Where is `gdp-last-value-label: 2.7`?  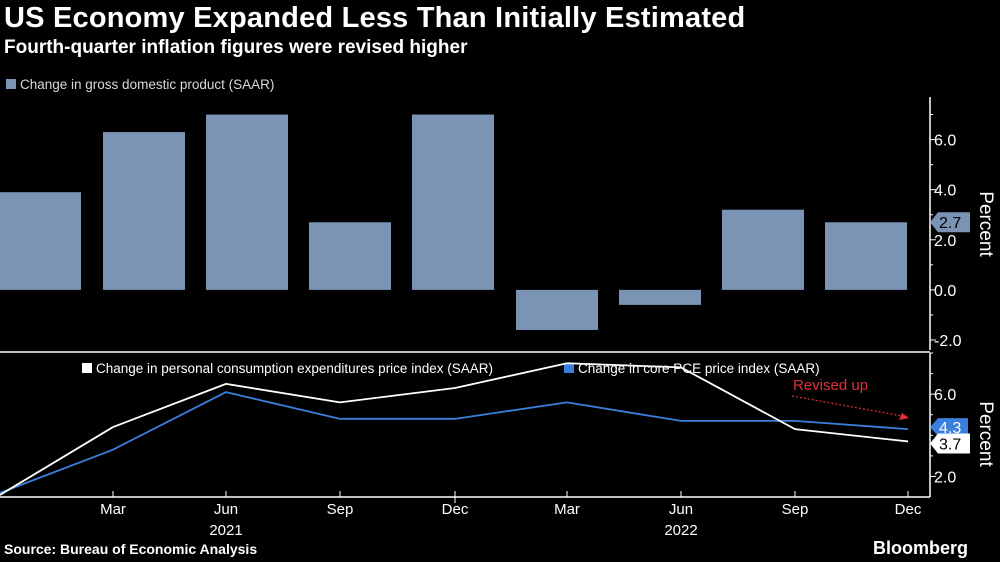
gdp-last-value-label: 2.7 is located at coordinates (950, 223).